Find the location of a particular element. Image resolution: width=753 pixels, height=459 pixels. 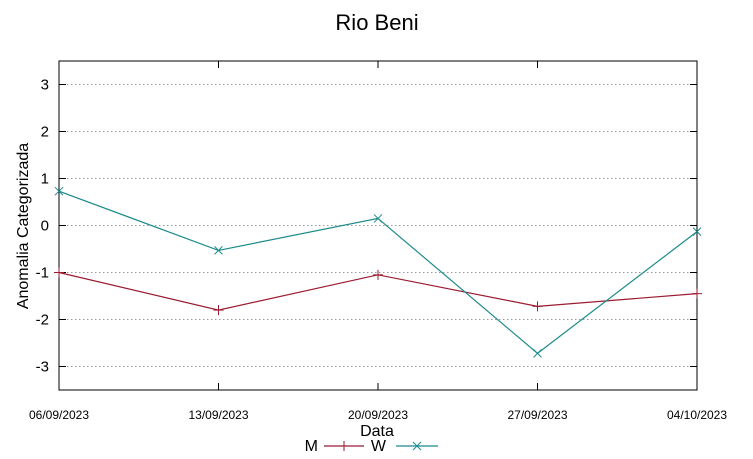

y-tick-label: -1 is located at coordinates (42, 273).